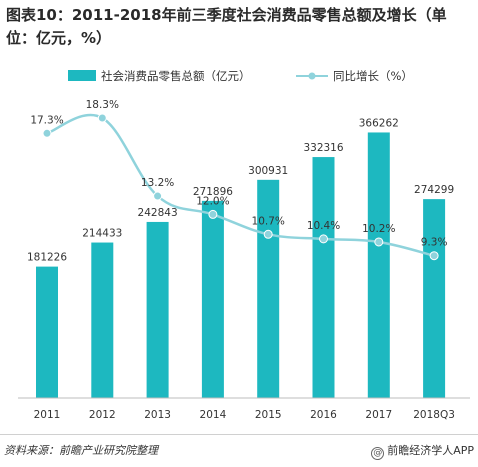 Image resolution: width=478 pixels, height=467 pixels. Describe the element at coordinates (213, 414) in the screenshot. I see `x-tick-label-2014: 2014` at that location.